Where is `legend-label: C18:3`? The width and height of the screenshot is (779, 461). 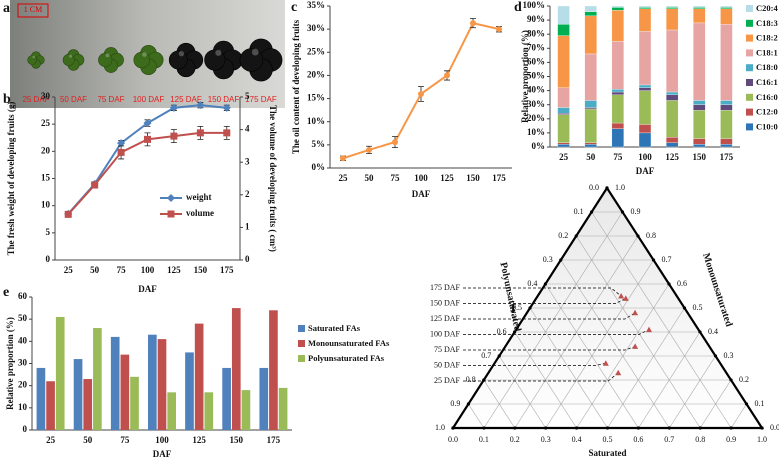
legend-label: C18:3 is located at coordinates (767, 23).